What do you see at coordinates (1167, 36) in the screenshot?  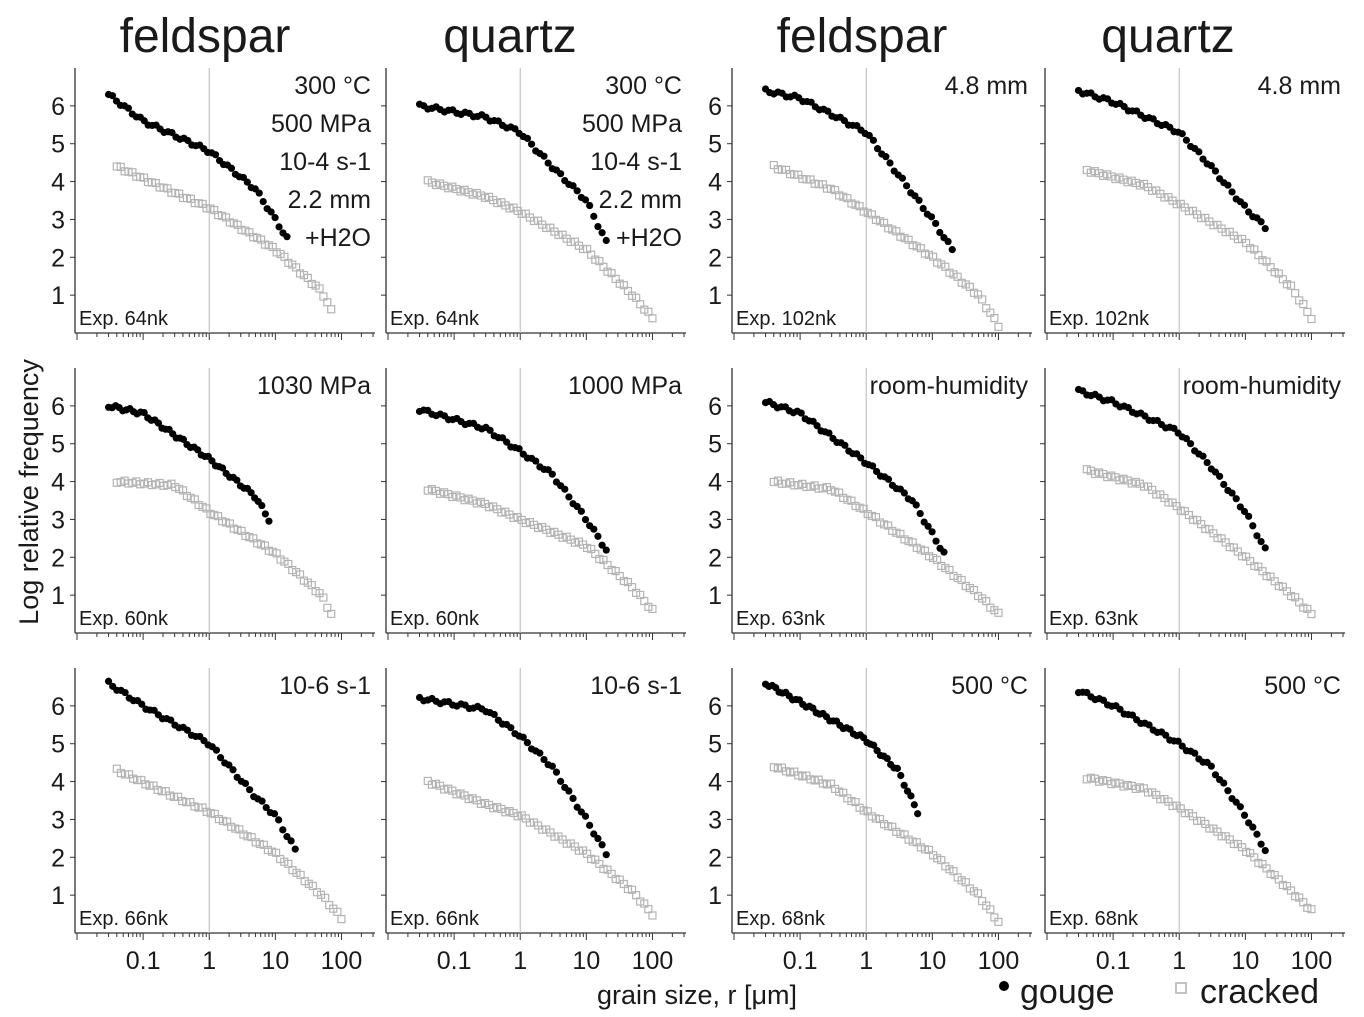 I see `column-title-4: quartz` at bounding box center [1167, 36].